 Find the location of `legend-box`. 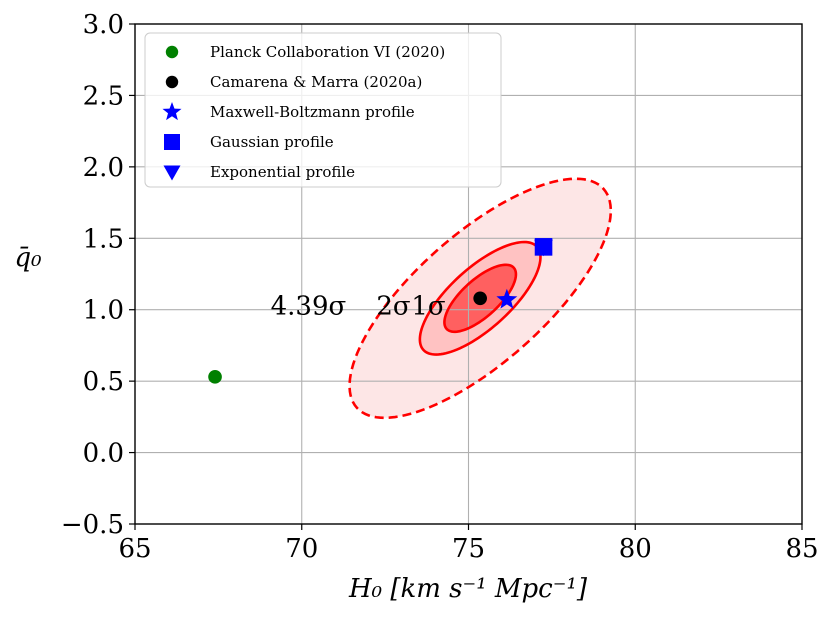

legend-box is located at coordinates (323, 110).